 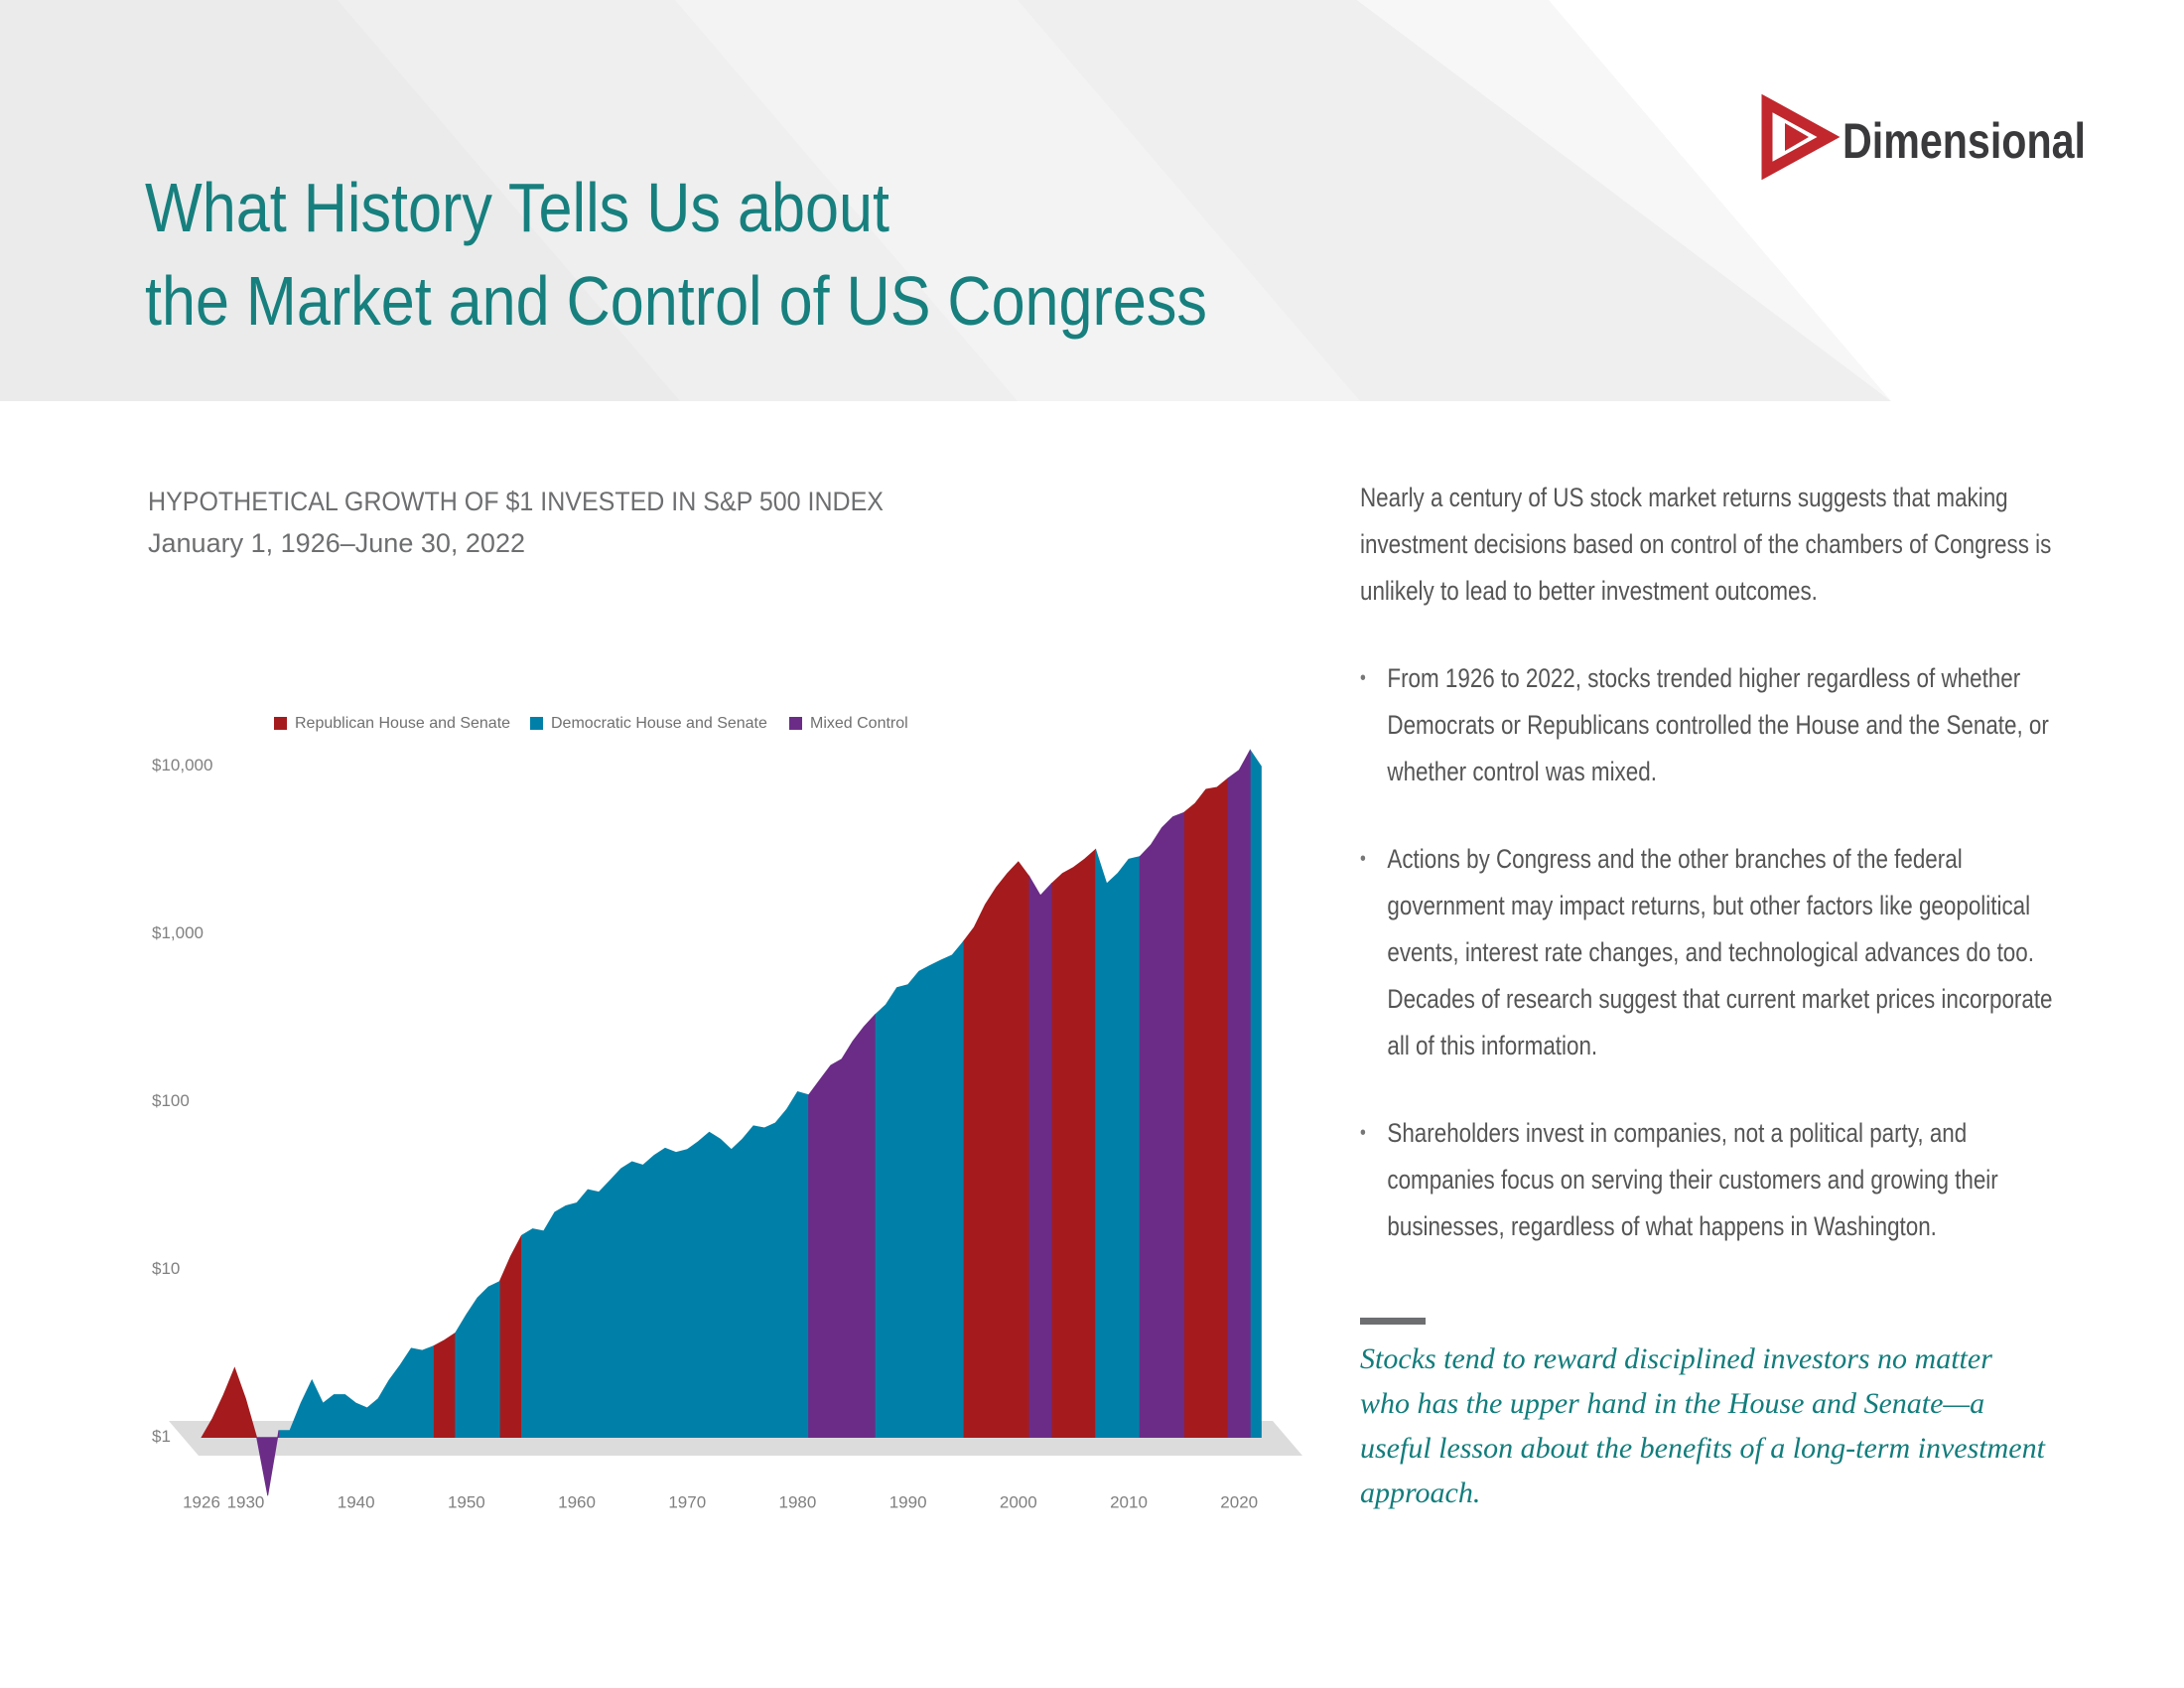 I want to click on x-tick-label: 2010, so click(x=1129, y=1501).